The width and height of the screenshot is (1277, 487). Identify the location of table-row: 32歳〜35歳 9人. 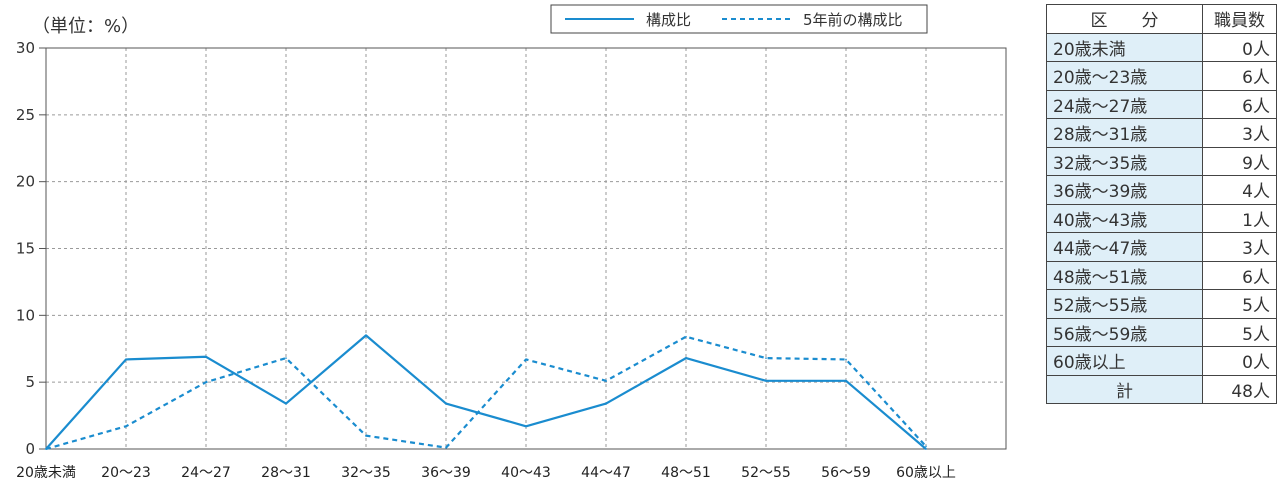
(1161, 161).